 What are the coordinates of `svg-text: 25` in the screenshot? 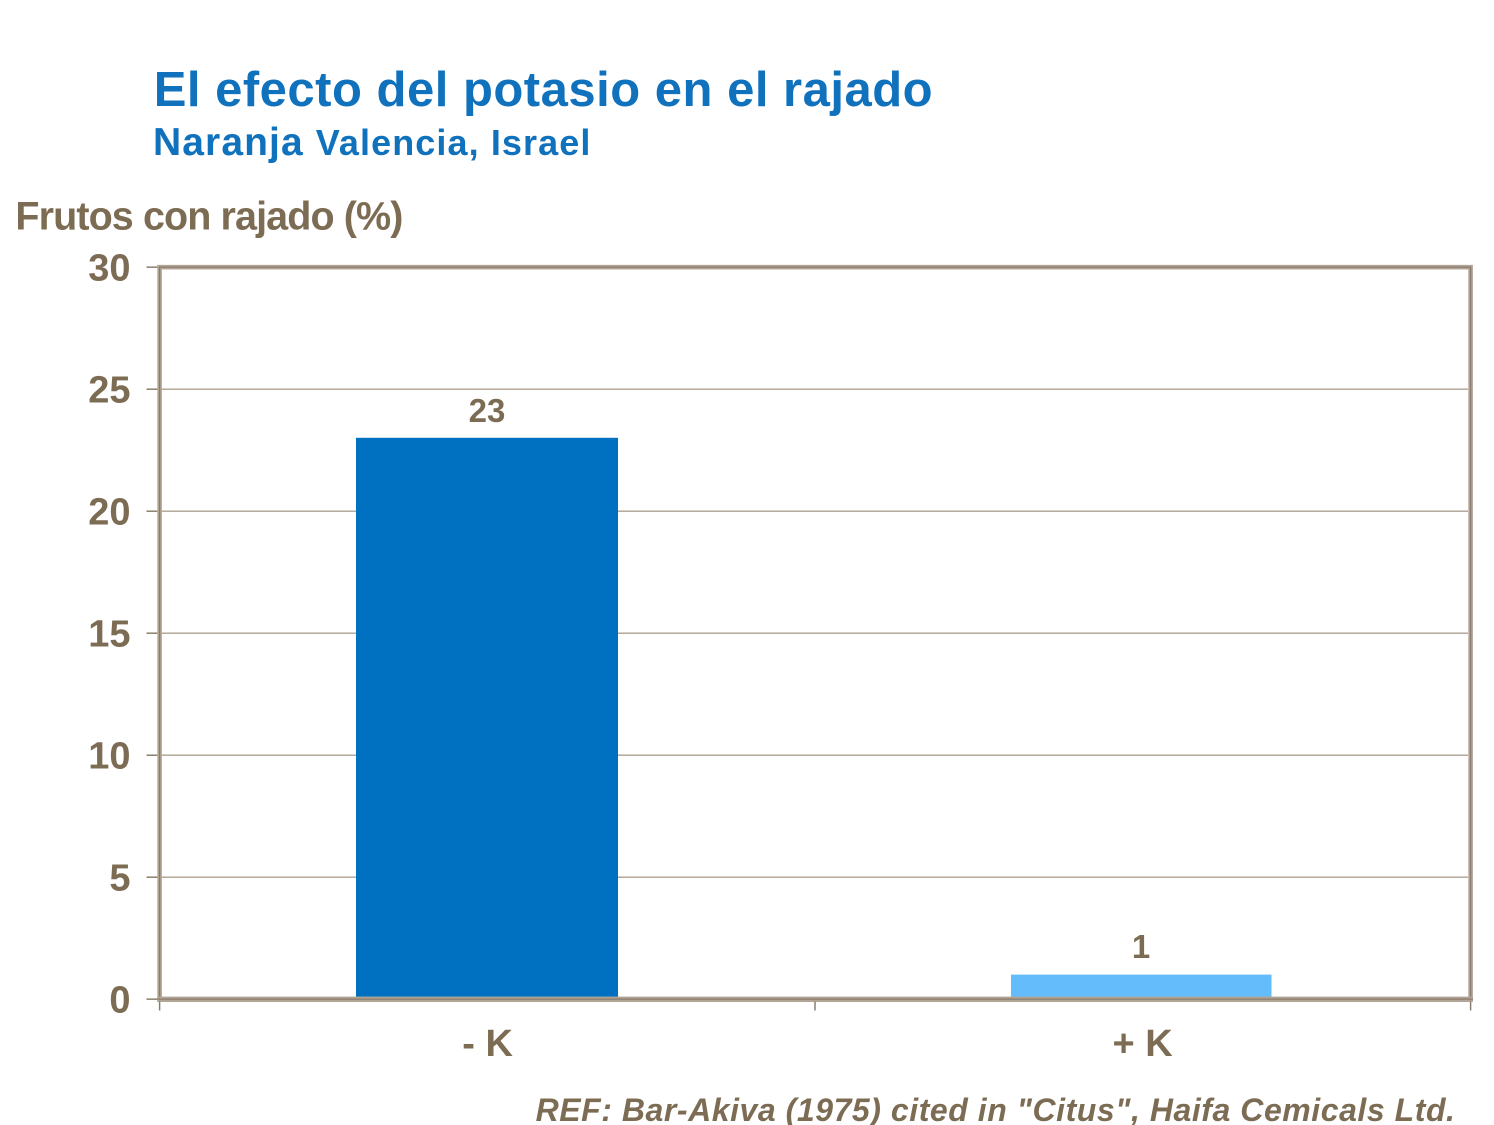 It's located at (109, 391).